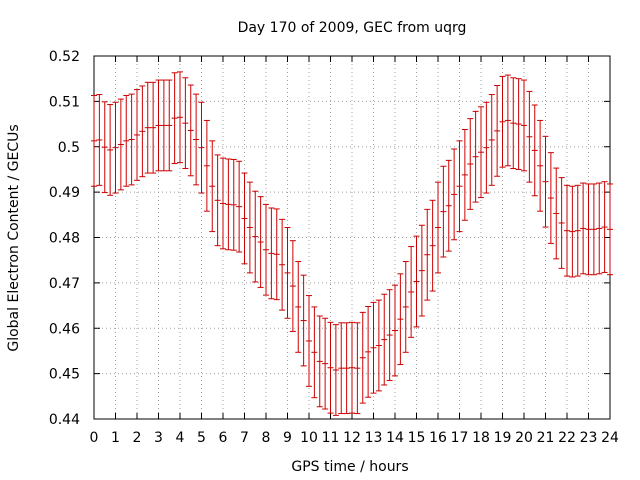 This screenshot has width=640, height=480. I want to click on x-tick-label: 20, so click(524, 438).